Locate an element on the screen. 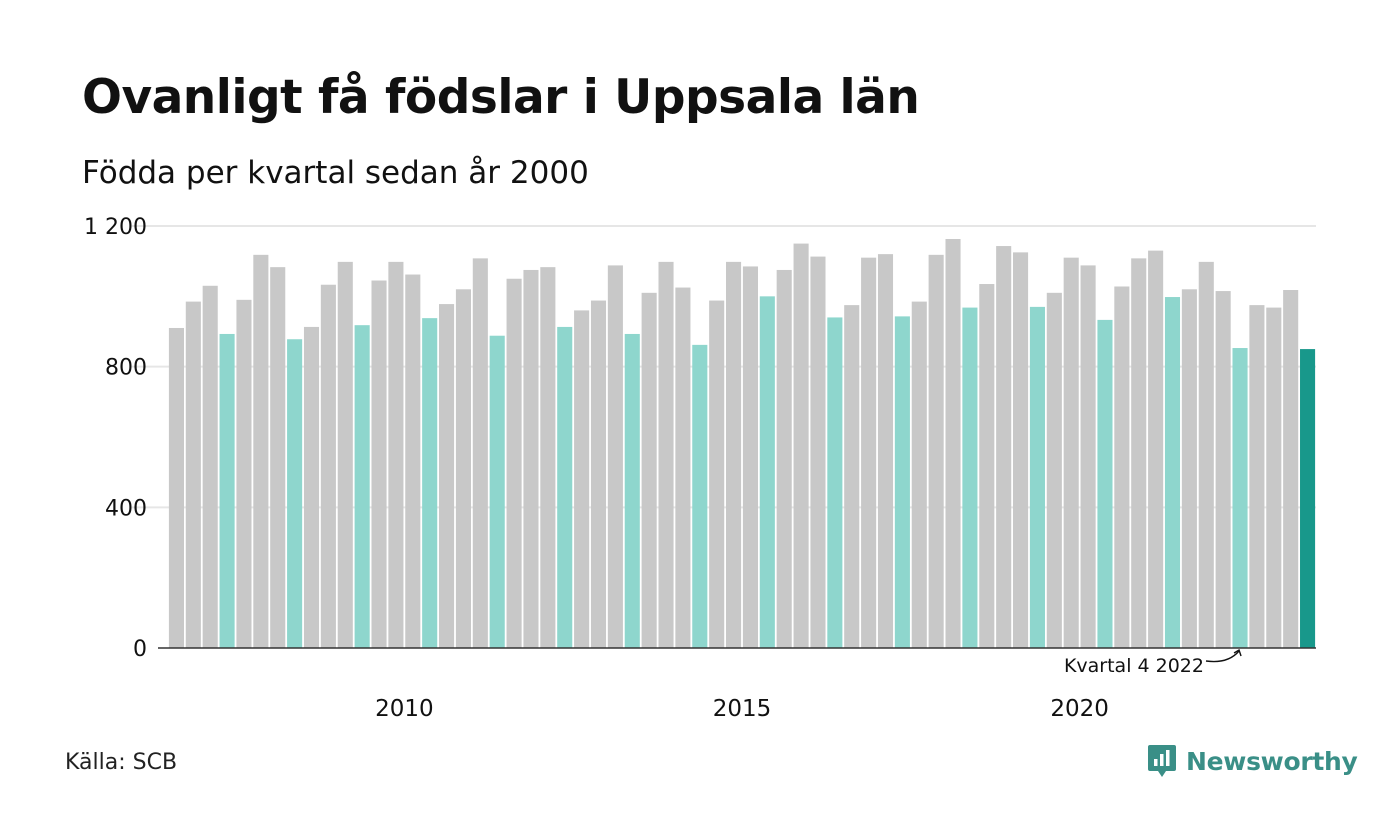 The width and height of the screenshot is (1400, 840). y-axis-ticks: 0 400 800 1 200 is located at coordinates (115, 438).